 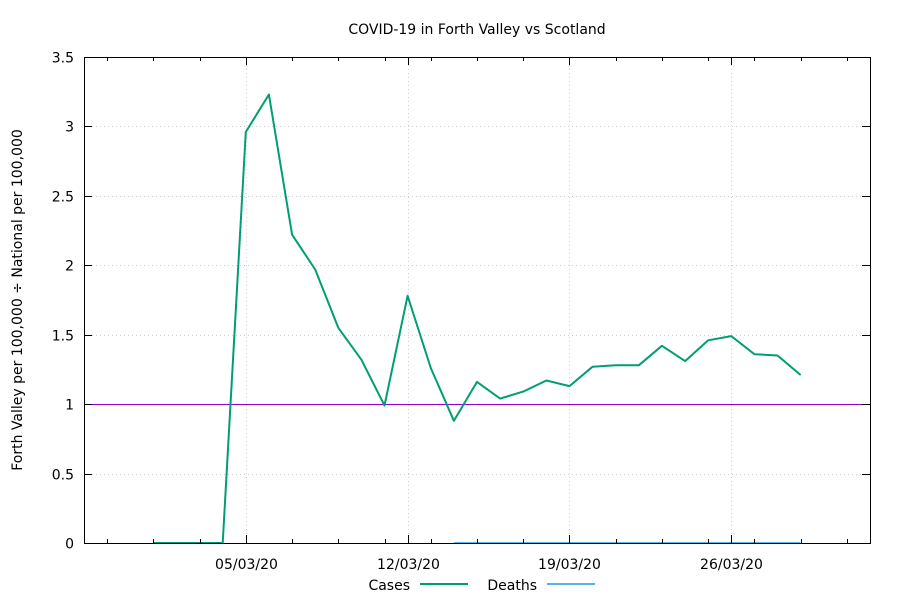 I want to click on legend-label-cases: Cases, so click(x=389, y=586).